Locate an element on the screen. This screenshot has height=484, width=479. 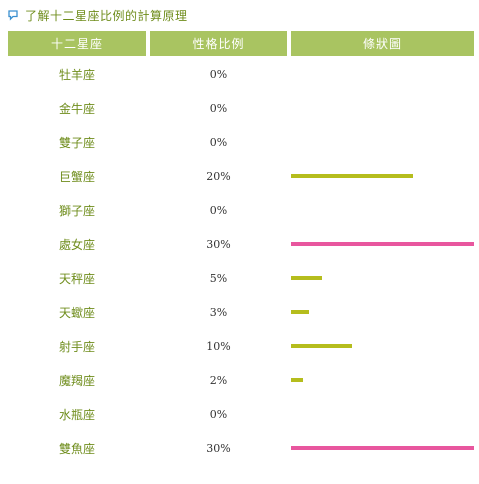
table-row: 牡羊座 0% is located at coordinates (241, 74).